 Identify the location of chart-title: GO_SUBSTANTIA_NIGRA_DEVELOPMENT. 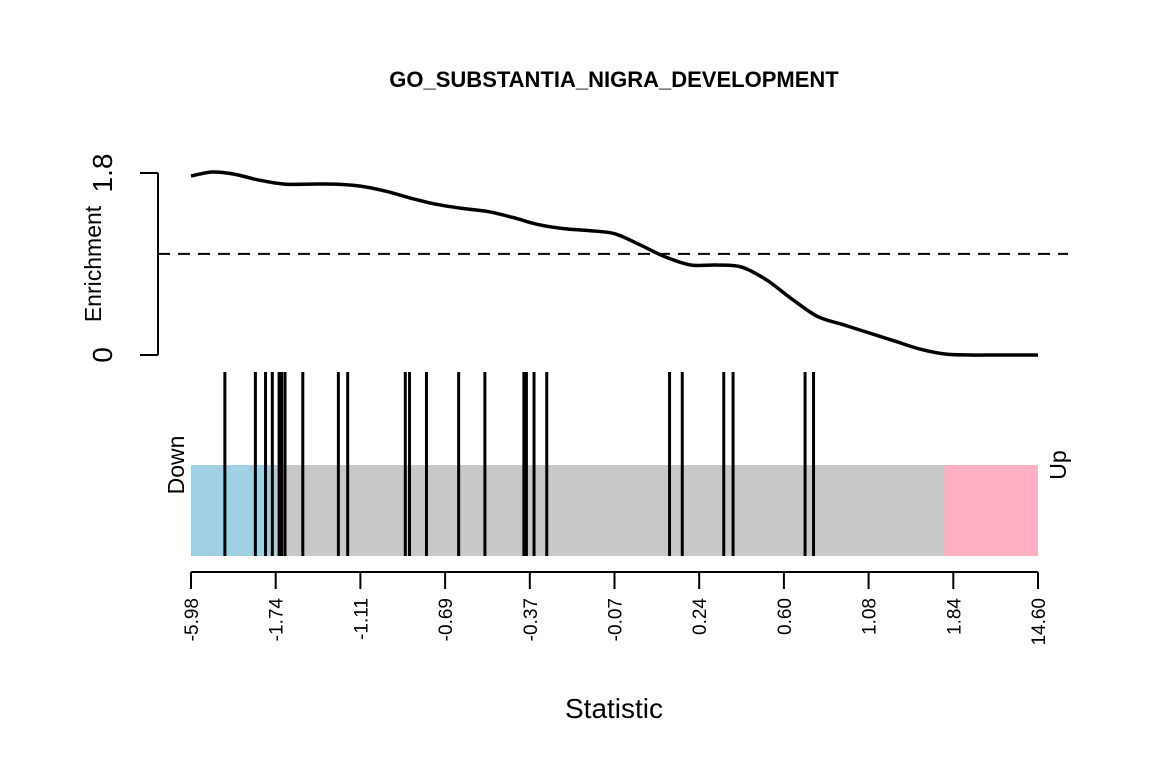
(614, 79).